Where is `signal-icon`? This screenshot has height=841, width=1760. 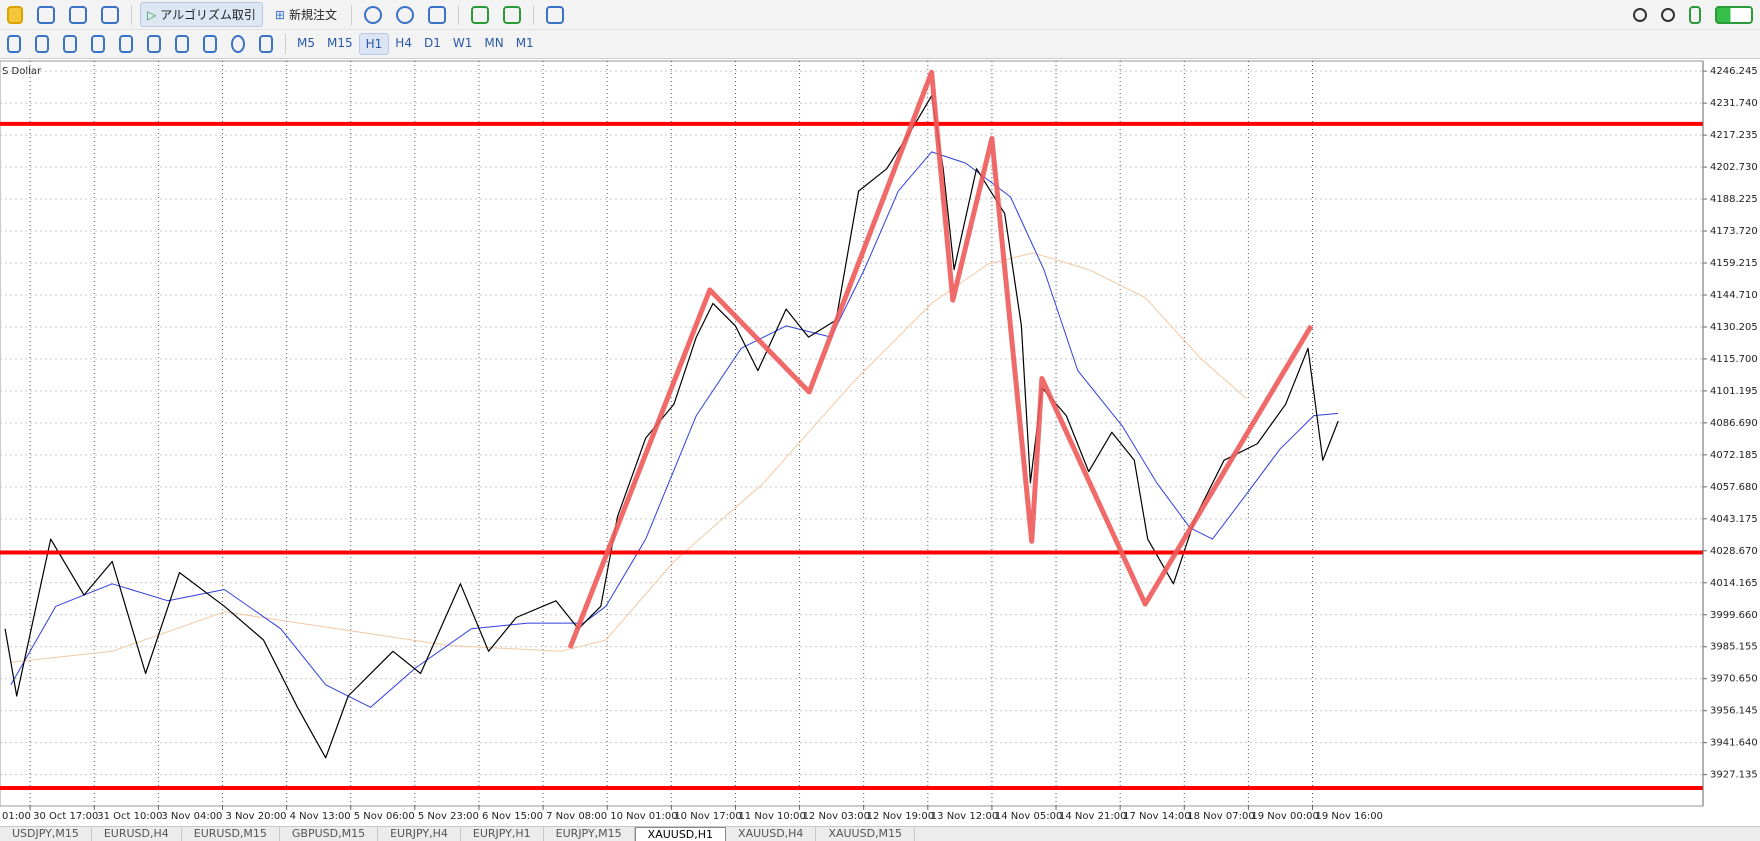
signal-icon is located at coordinates (46, 14).